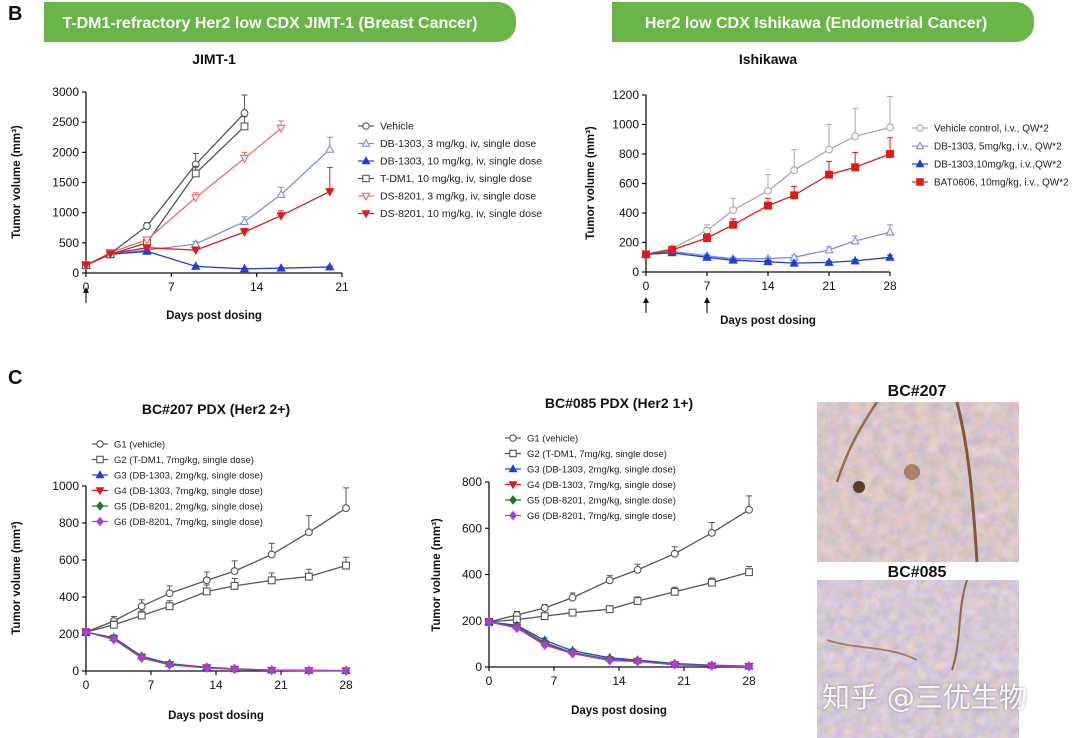 The height and width of the screenshot is (738, 1080). Describe the element at coordinates (456, 179) in the screenshot. I see `legend-entry-label: T-DM1, 10 mg/kg, iv, single dose` at that location.